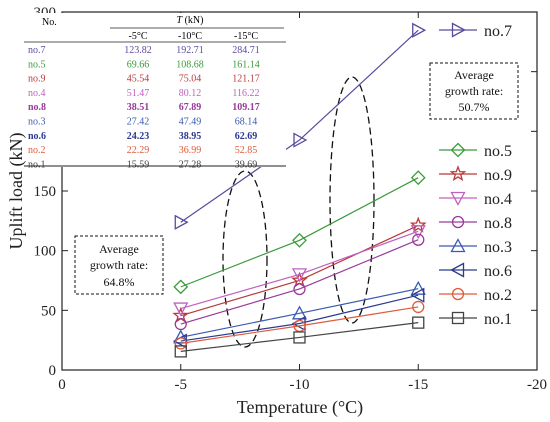 This screenshot has height=422, width=550. What do you see at coordinates (246, 50) in the screenshot?
I see `table-cell-value-no-7: 284.71` at bounding box center [246, 50].